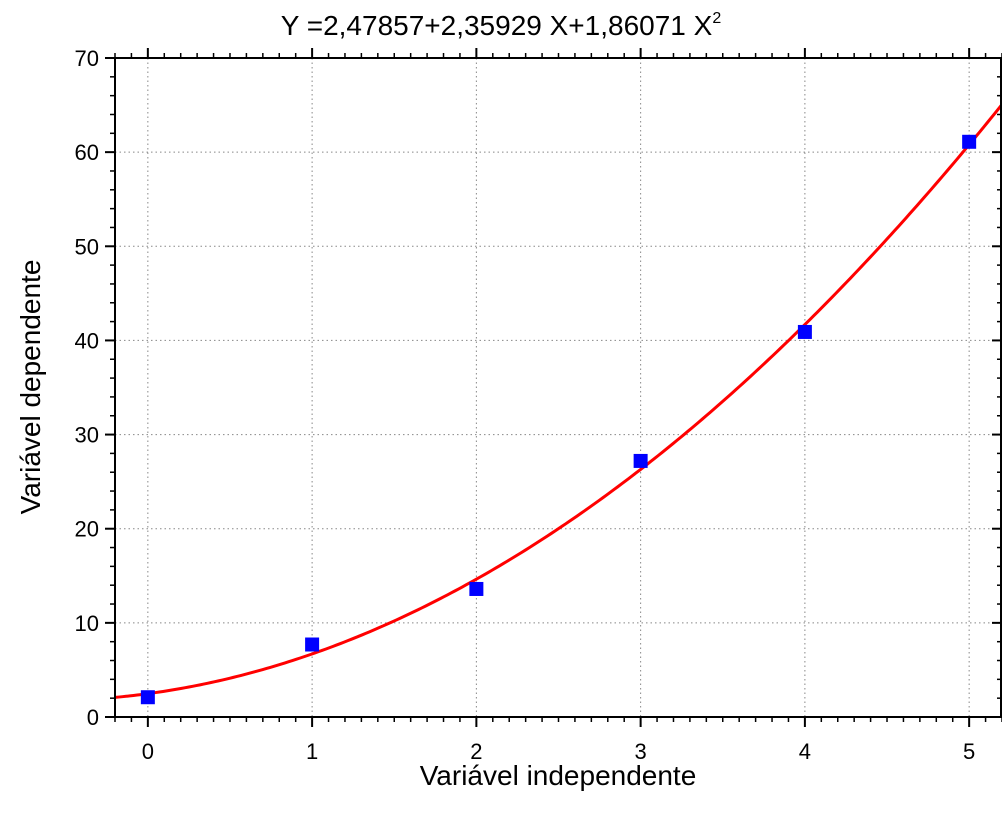 The height and width of the screenshot is (820, 1002). I want to click on x-tick-label: 0, so click(148, 751).